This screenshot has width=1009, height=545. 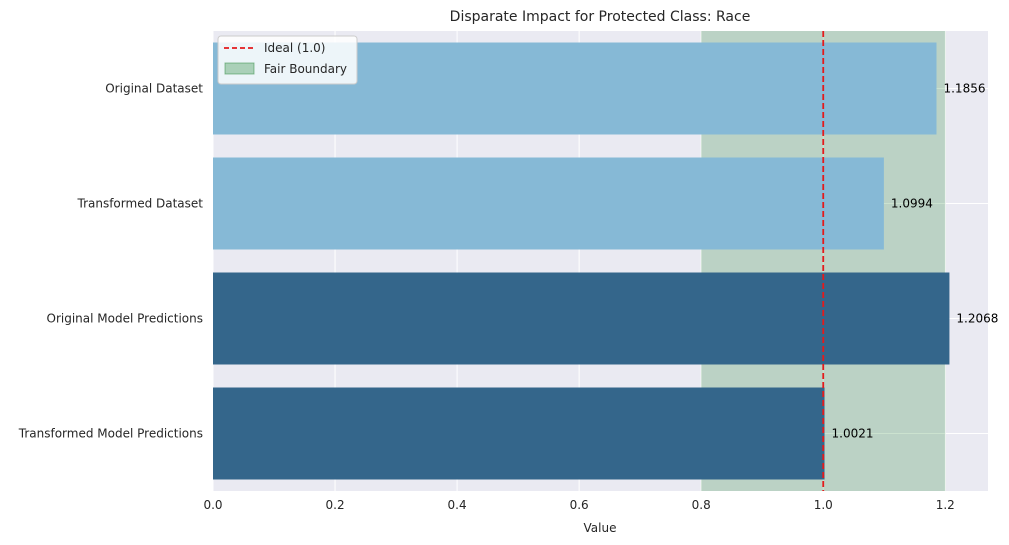 I want to click on x-axis-title: Value, so click(x=600, y=528).